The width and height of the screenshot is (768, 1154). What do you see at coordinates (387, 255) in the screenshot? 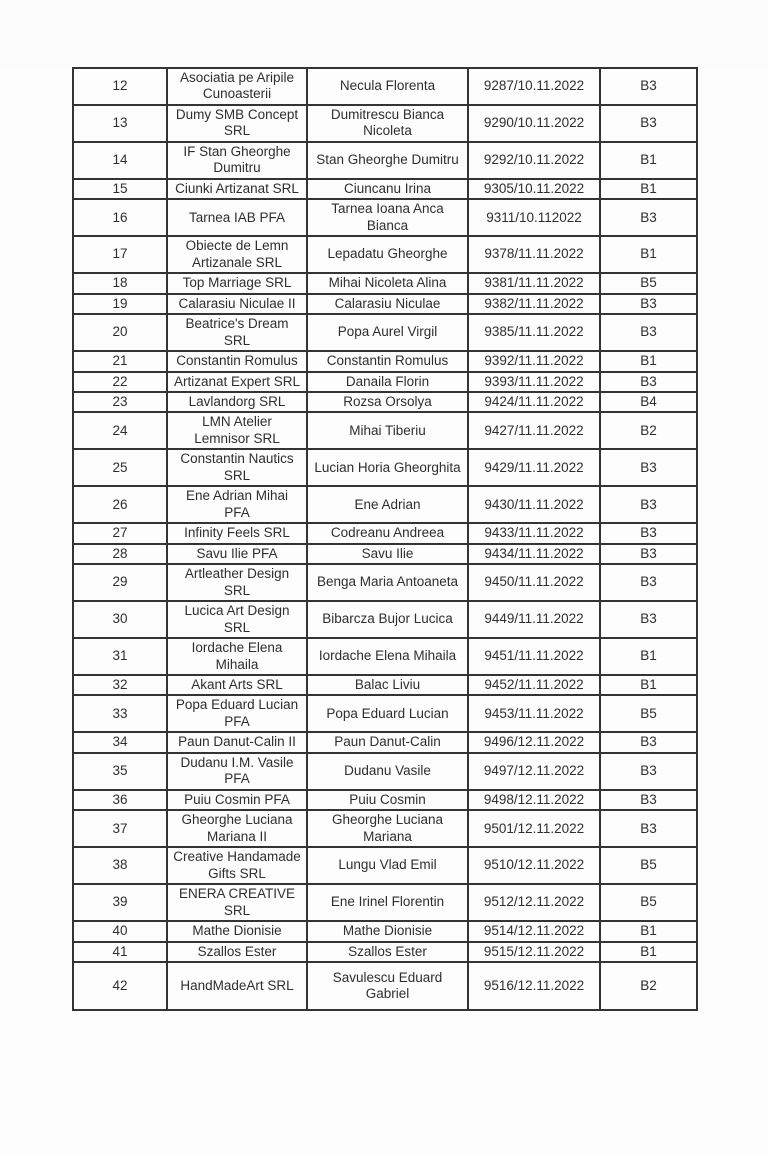
I see `cell-representative: Lepadatu Gheorghe` at bounding box center [387, 255].